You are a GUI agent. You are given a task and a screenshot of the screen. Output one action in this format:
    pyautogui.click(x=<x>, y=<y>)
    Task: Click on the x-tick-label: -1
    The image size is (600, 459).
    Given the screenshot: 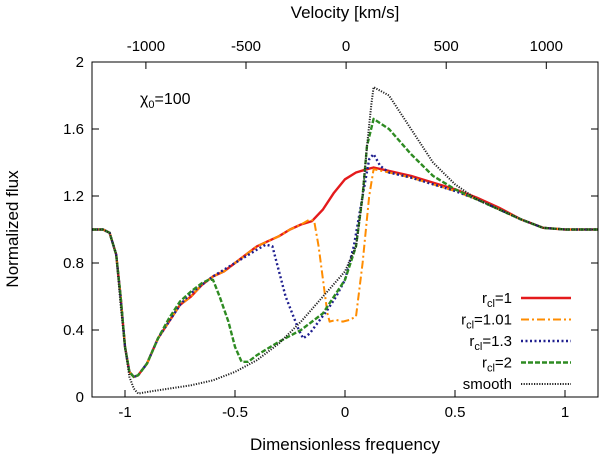 What is the action you would take?
    pyautogui.click(x=124, y=412)
    